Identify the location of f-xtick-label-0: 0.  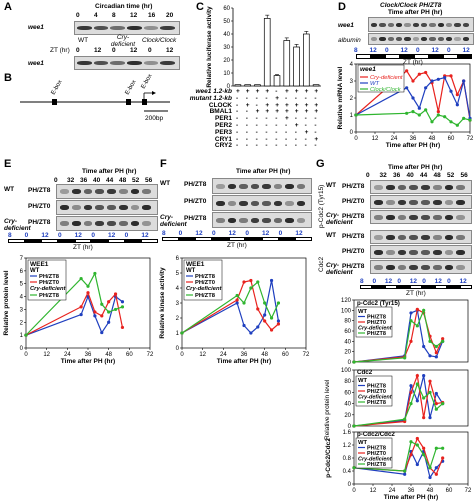
(182, 355).